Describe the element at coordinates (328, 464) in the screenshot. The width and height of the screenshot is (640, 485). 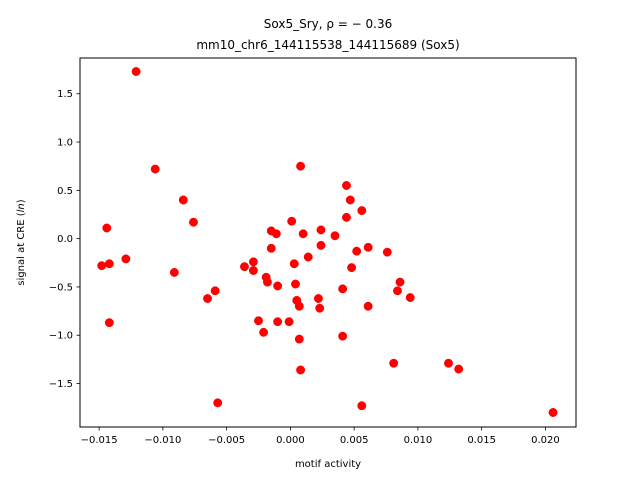
I see `x-axis-label: motif activity` at that location.